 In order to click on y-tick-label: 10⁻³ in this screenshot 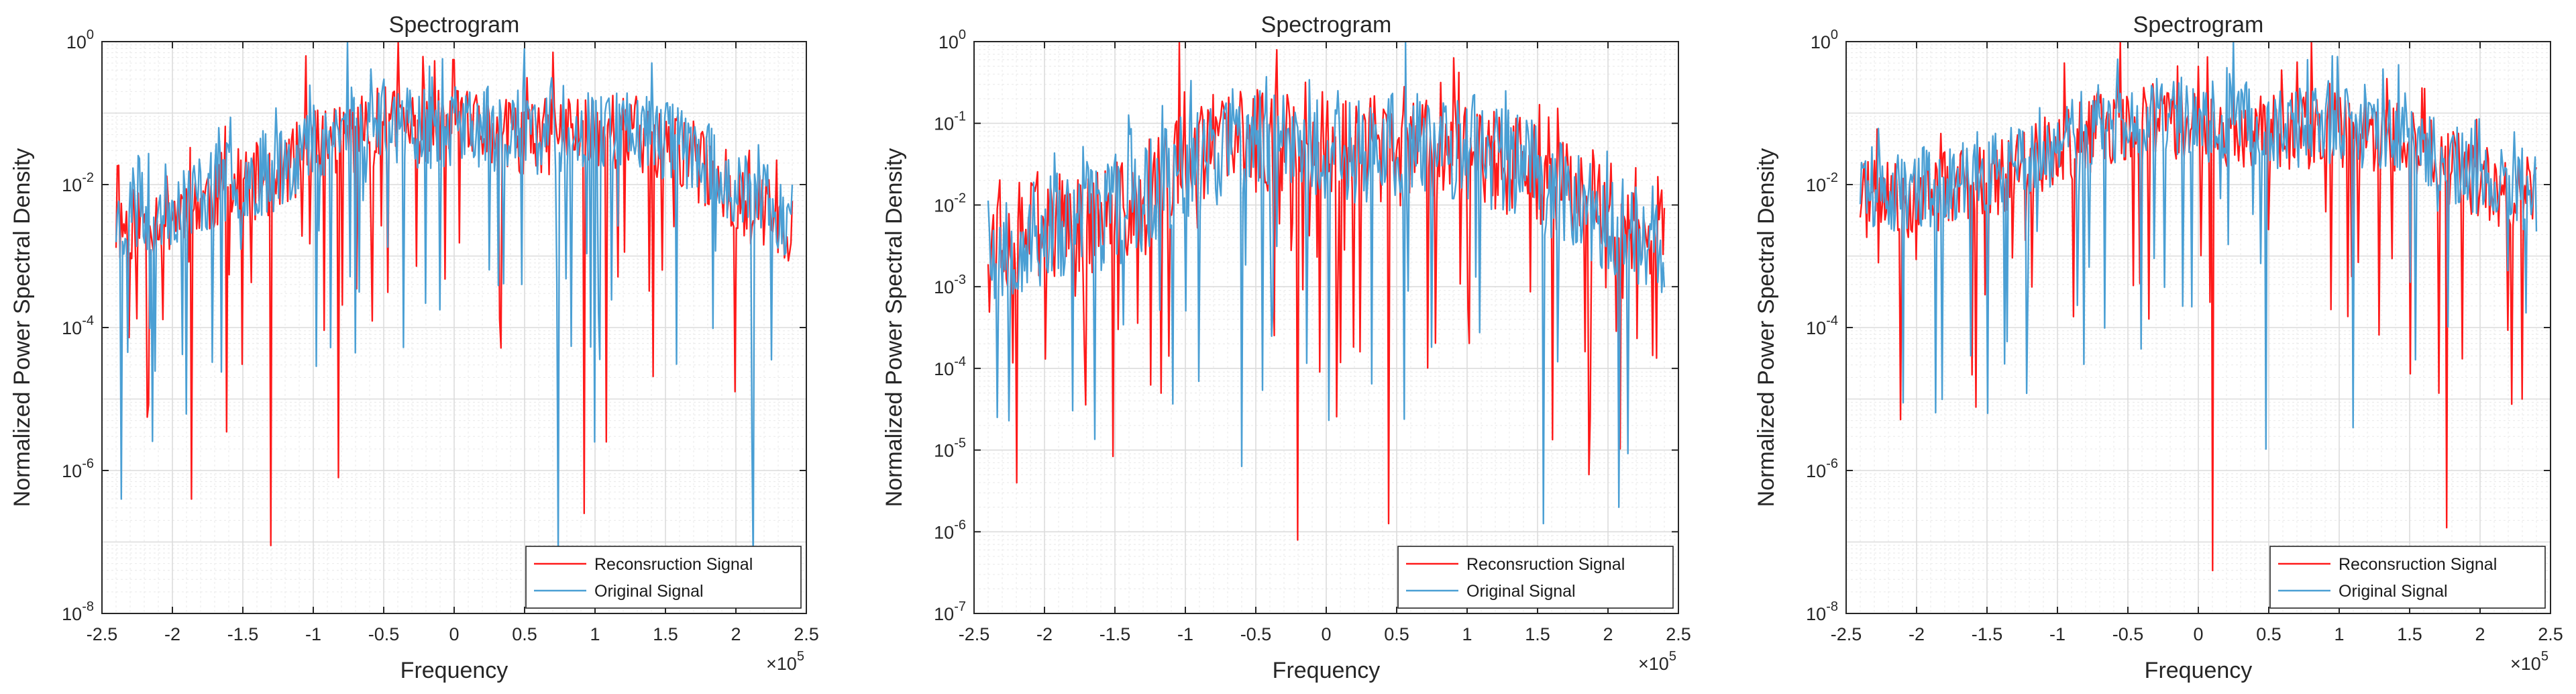, I will do `click(950, 284)`.